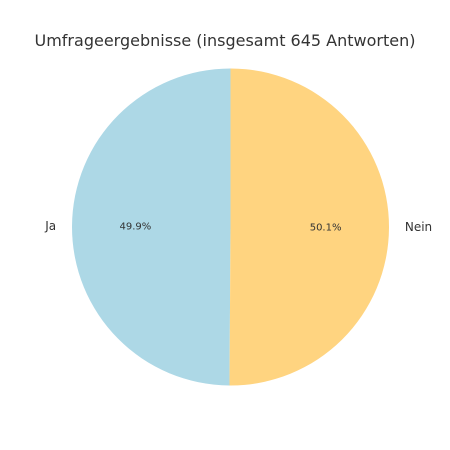  What do you see at coordinates (418, 227) in the screenshot?
I see `slice-label-nein: Nein` at bounding box center [418, 227].